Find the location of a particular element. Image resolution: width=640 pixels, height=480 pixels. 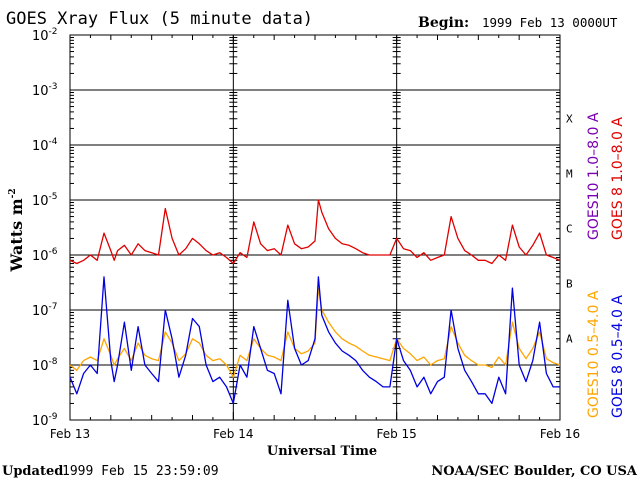

y-tick-label: 10⁻⁸ is located at coordinates (45, 365).